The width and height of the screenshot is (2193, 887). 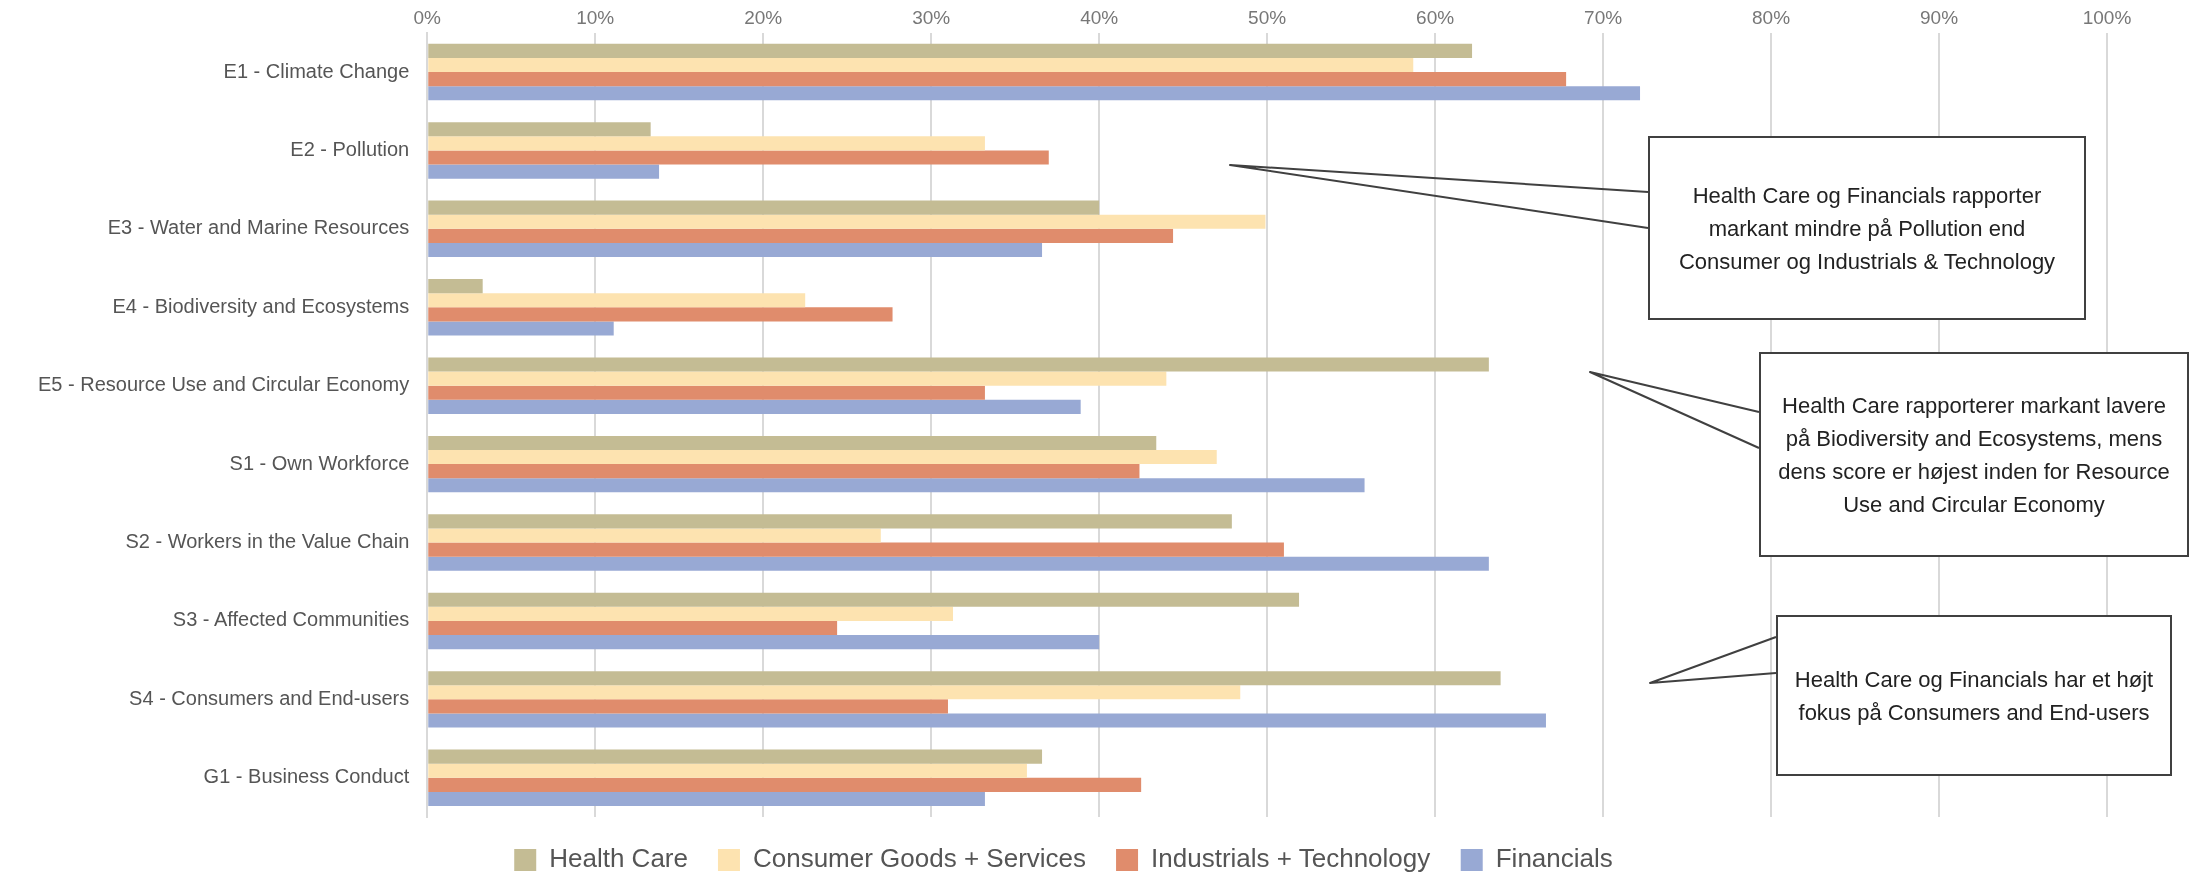 I want to click on y-tick-label: S4 - Consumers and End-users, so click(x=269, y=697).